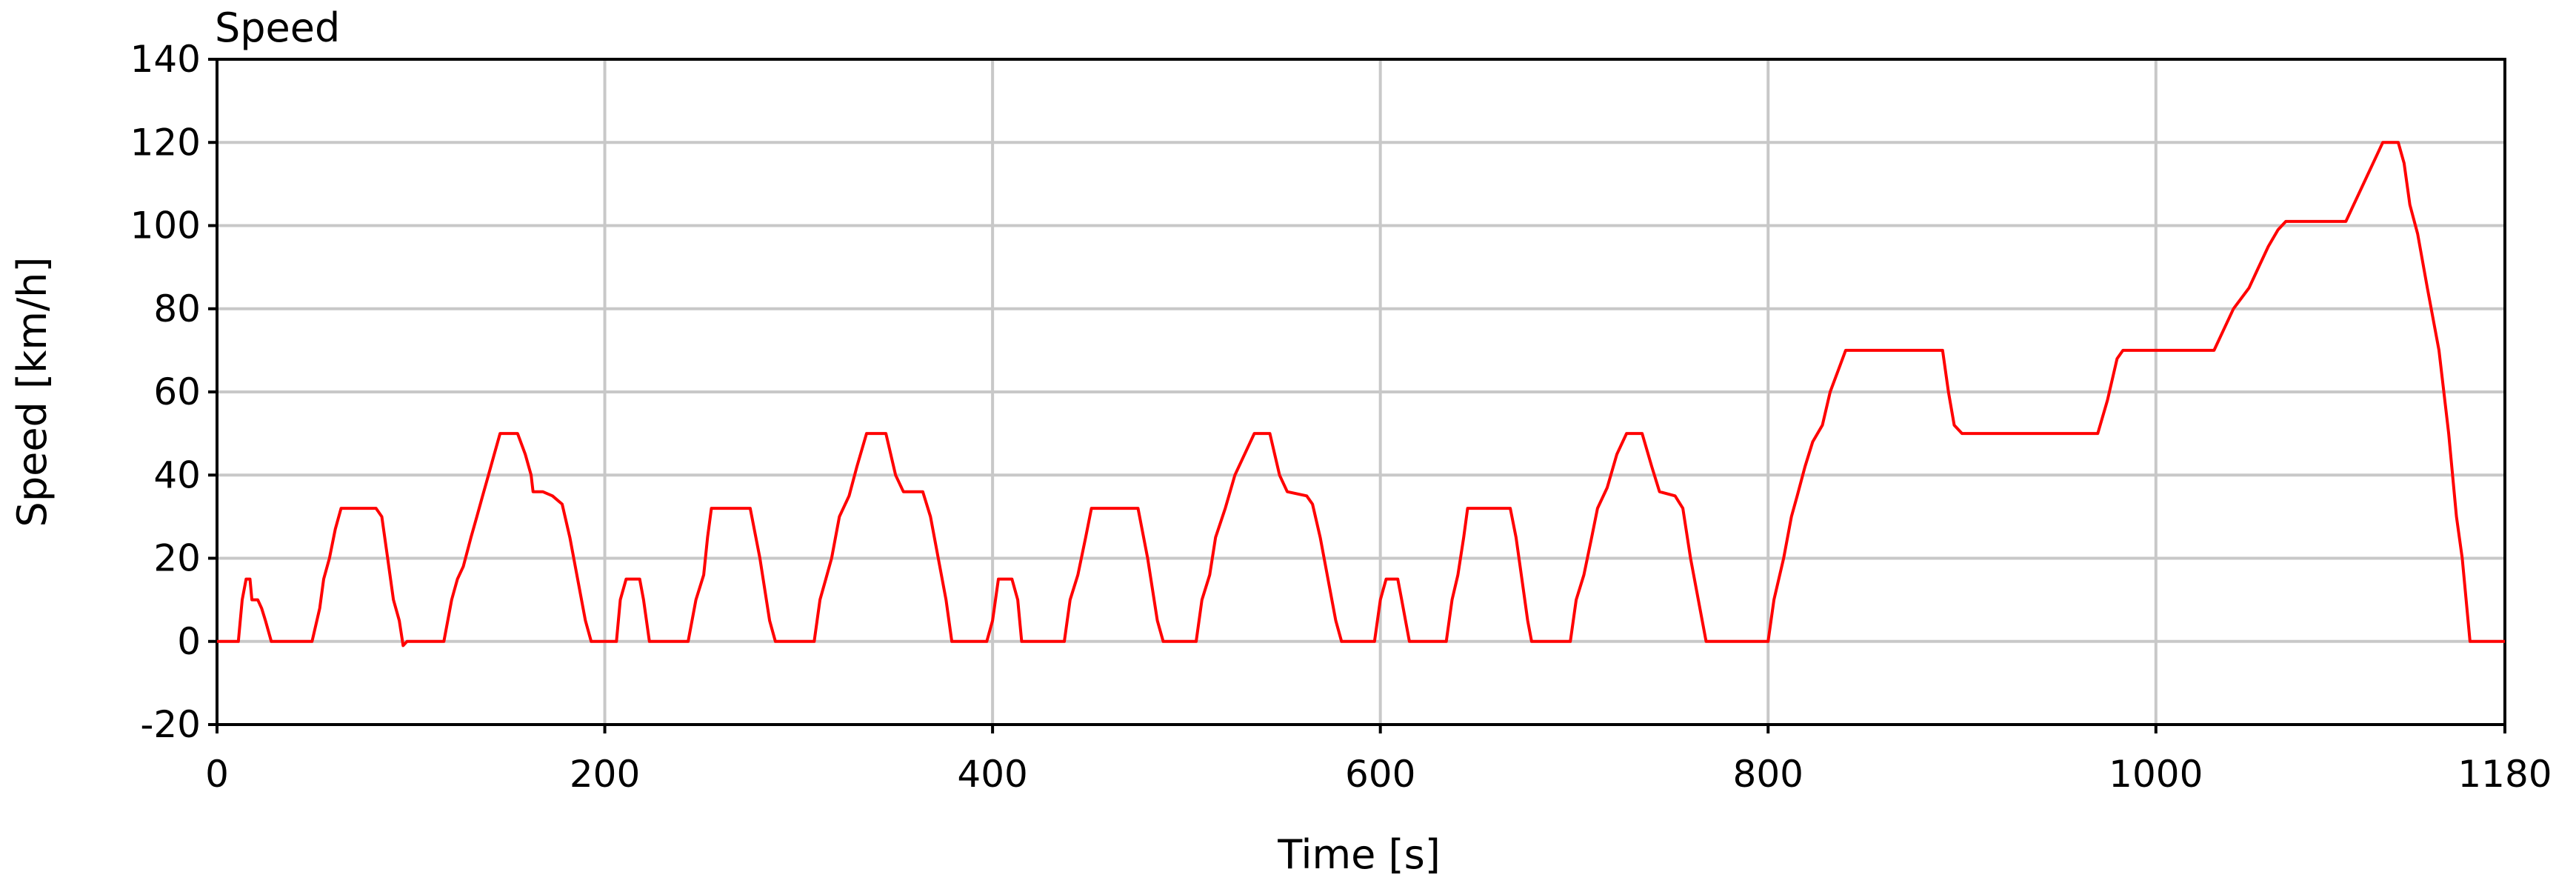 The height and width of the screenshot is (892, 2576). I want to click on y-tick-label: 100, so click(165, 225).